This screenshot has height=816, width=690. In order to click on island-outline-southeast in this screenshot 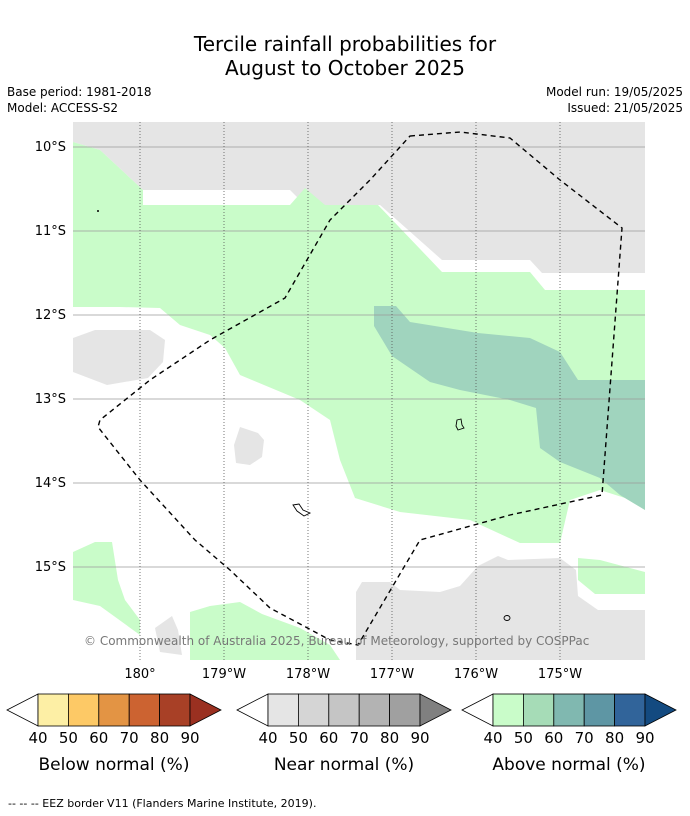, I will do `click(507, 618)`.